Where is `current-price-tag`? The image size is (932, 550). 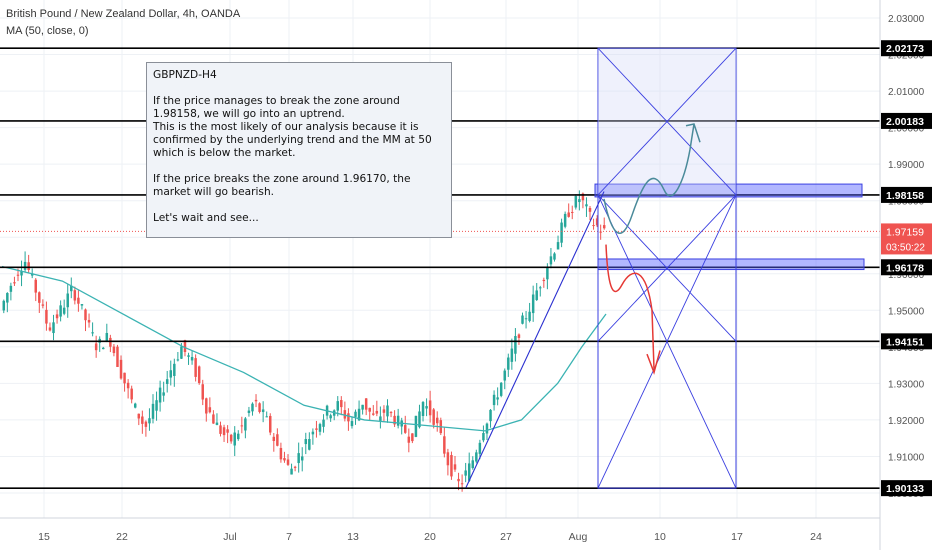
current-price-tag is located at coordinates (906, 239).